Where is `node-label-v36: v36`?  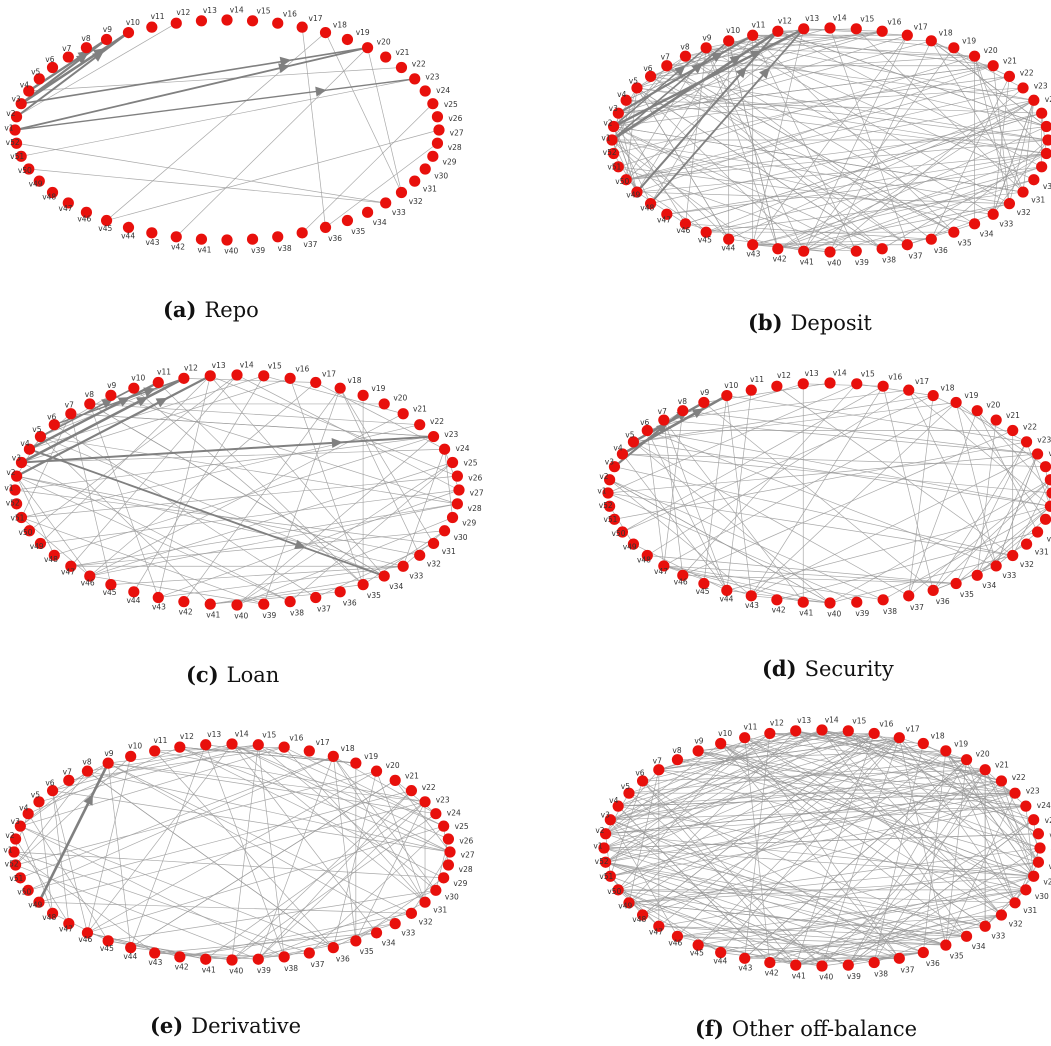 node-label-v36: v36 is located at coordinates (350, 603).